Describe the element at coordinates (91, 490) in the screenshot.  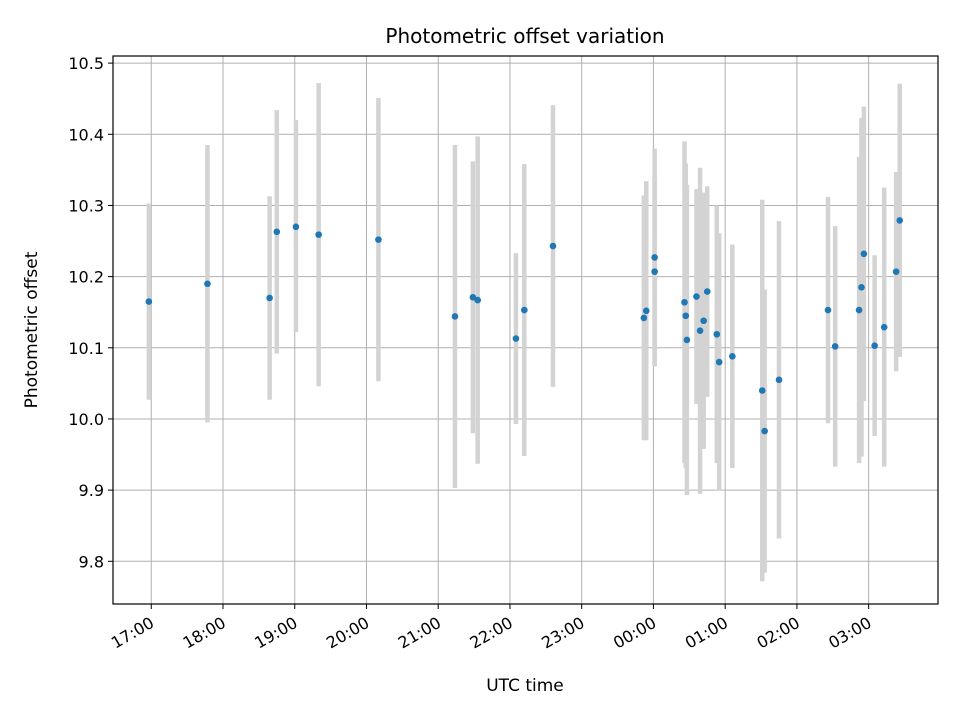
I see `y-tick-label: 9.9` at that location.